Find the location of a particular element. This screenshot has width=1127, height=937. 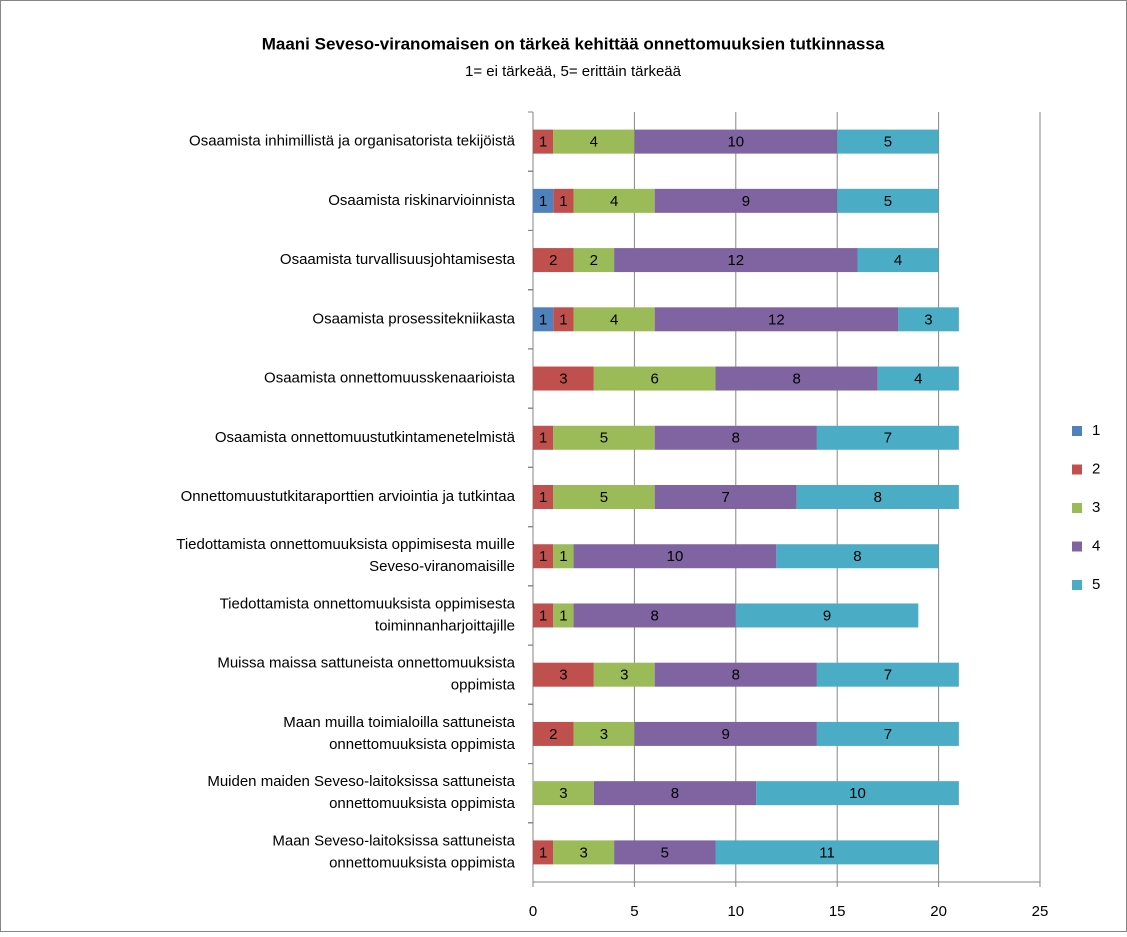

x-tick-label: 5 is located at coordinates (634, 911).